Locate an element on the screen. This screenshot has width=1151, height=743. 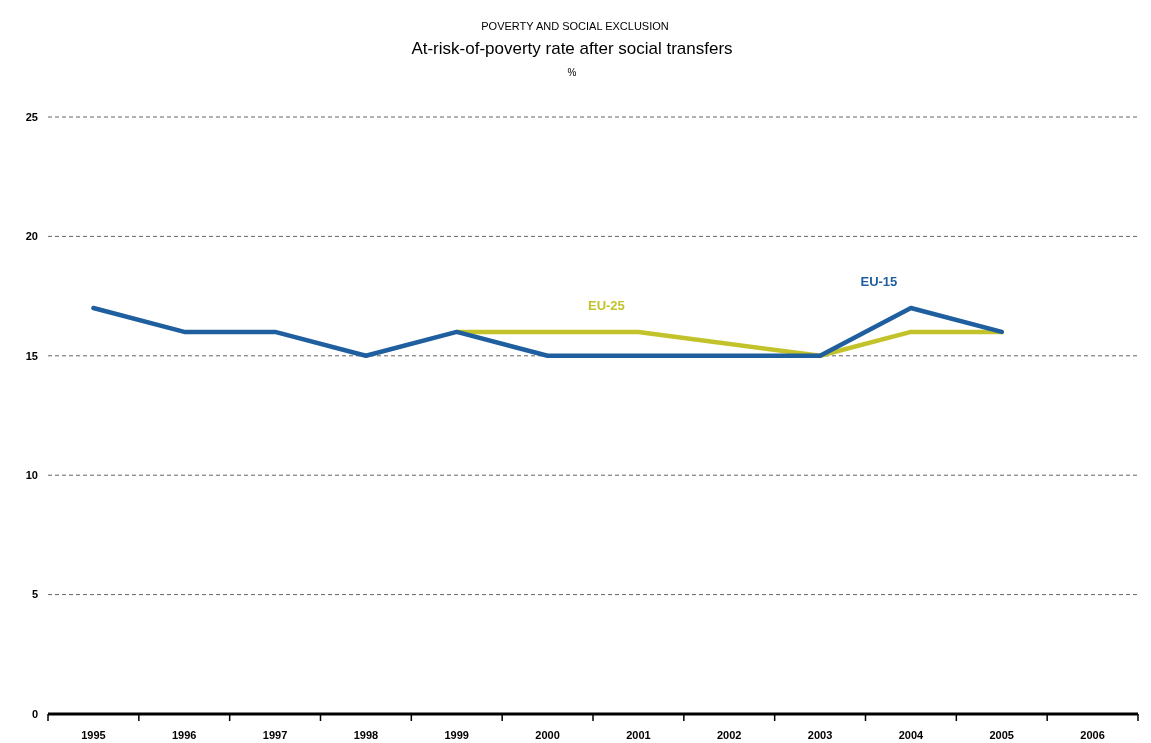
x-tick-label: 2000 is located at coordinates (547, 735).